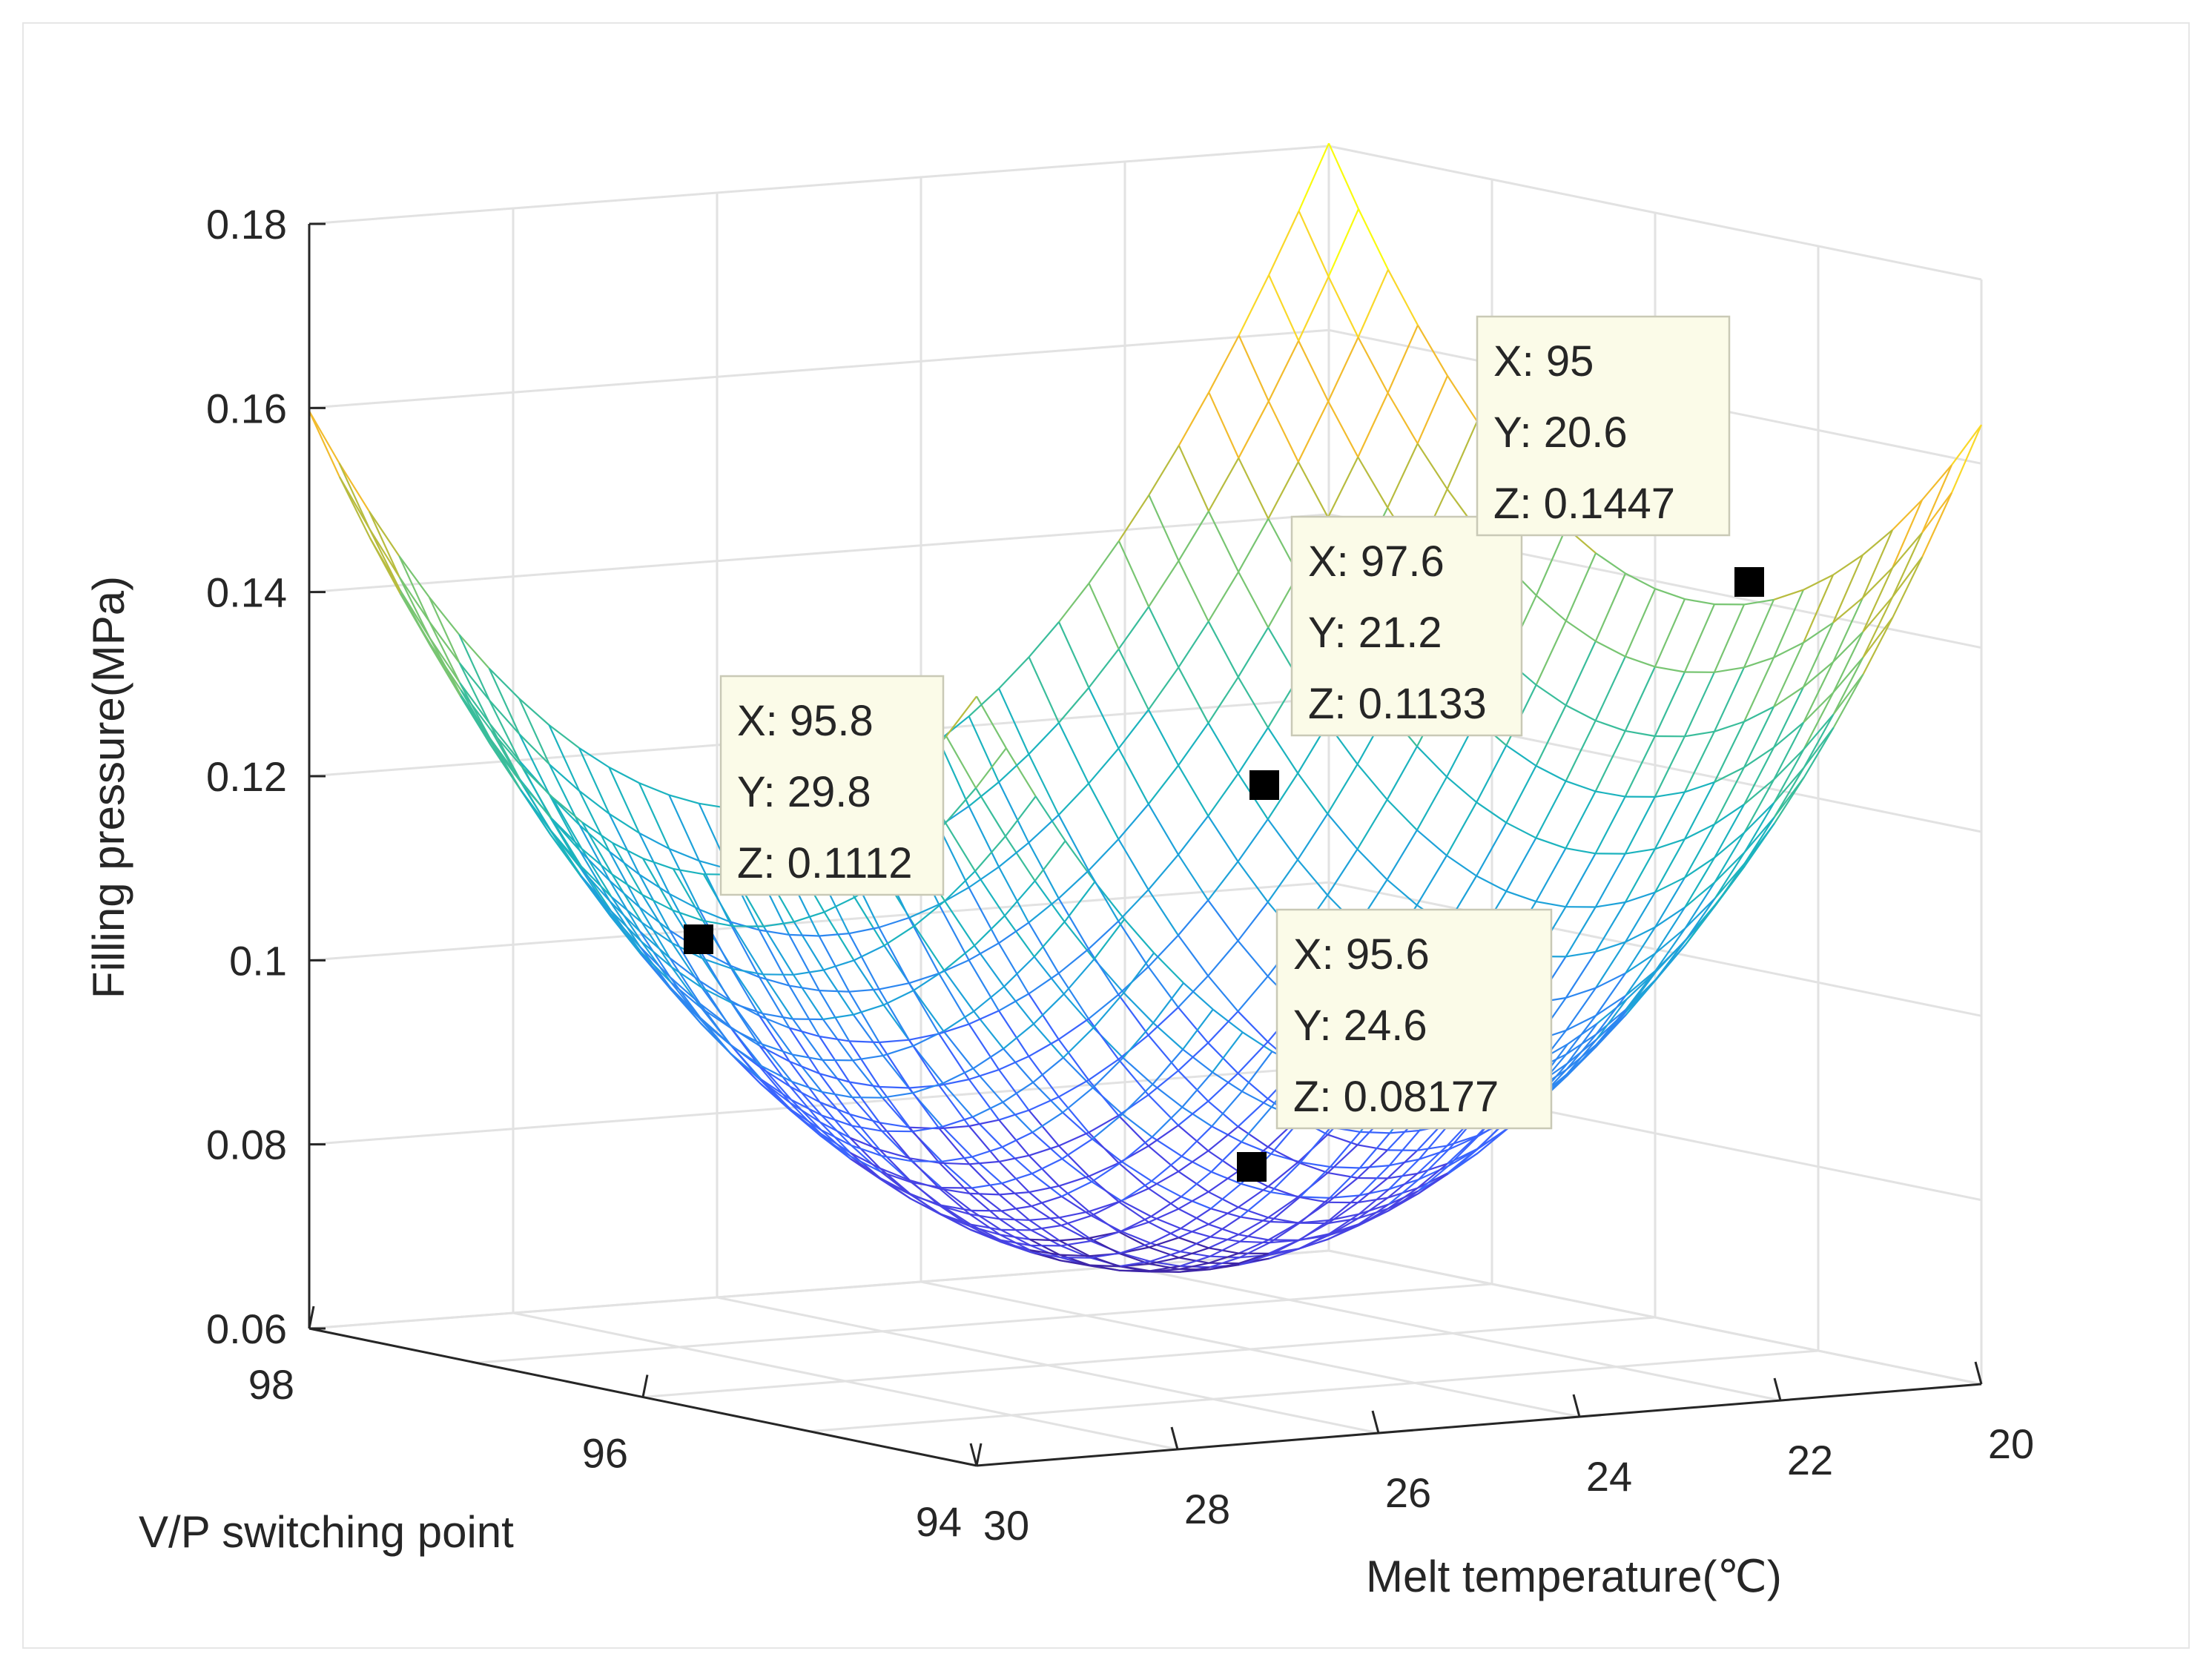 The width and height of the screenshot is (2212, 1671). I want to click on x-tick-label-1: 96, so click(605, 1453).